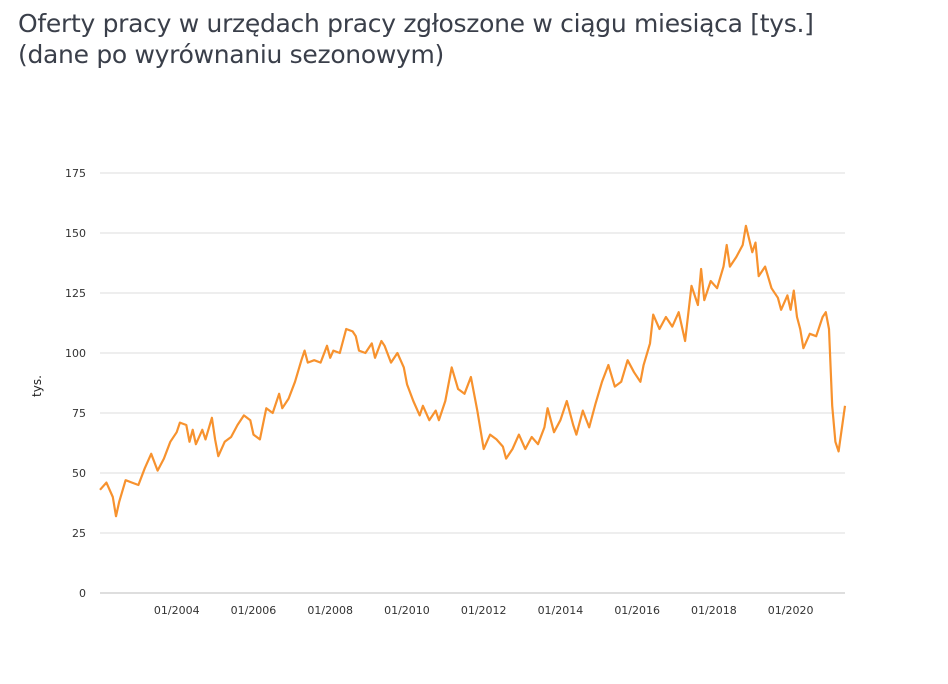 The width and height of the screenshot is (948, 684). I want to click on y-axis-label: tys., so click(37, 386).